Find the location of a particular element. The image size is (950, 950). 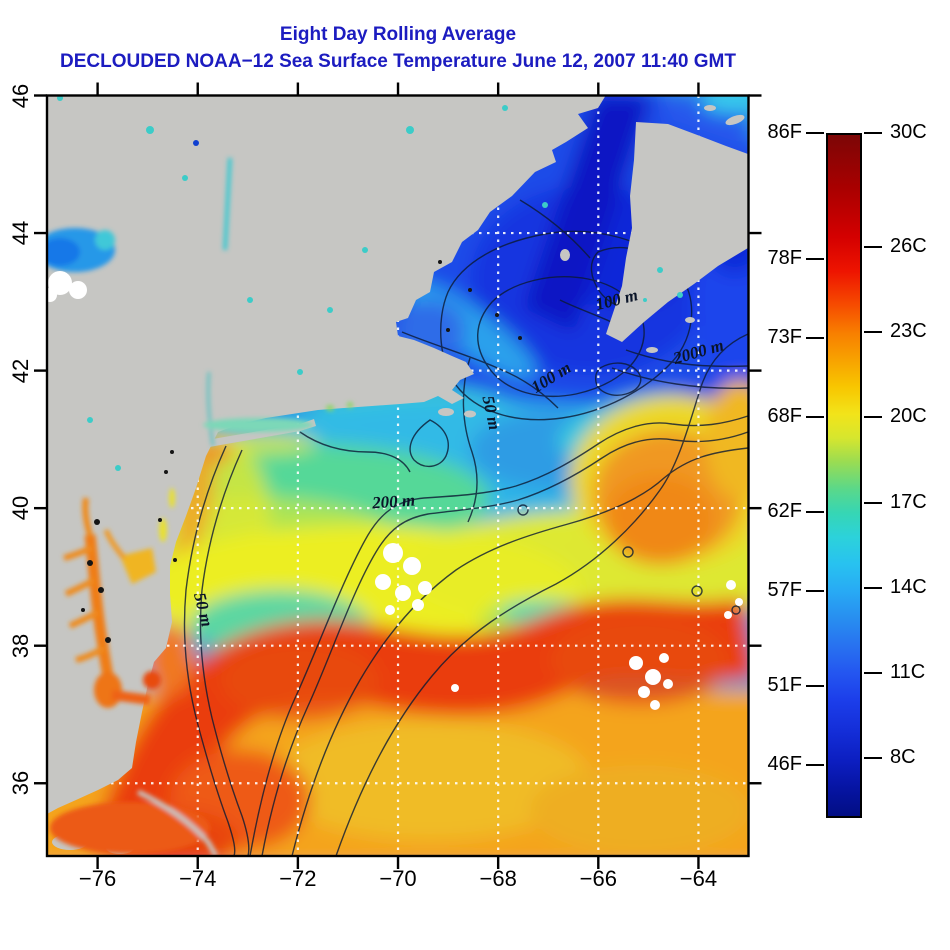

colorbar-label-fahrenheit: 57F is located at coordinates (784, 590).